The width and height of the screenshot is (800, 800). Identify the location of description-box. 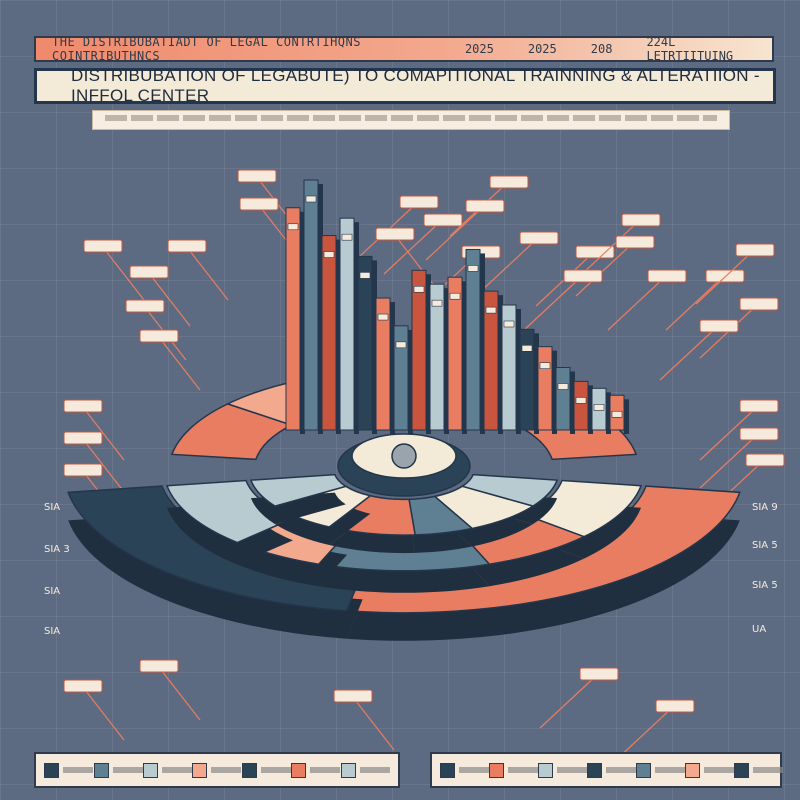
(411, 120).